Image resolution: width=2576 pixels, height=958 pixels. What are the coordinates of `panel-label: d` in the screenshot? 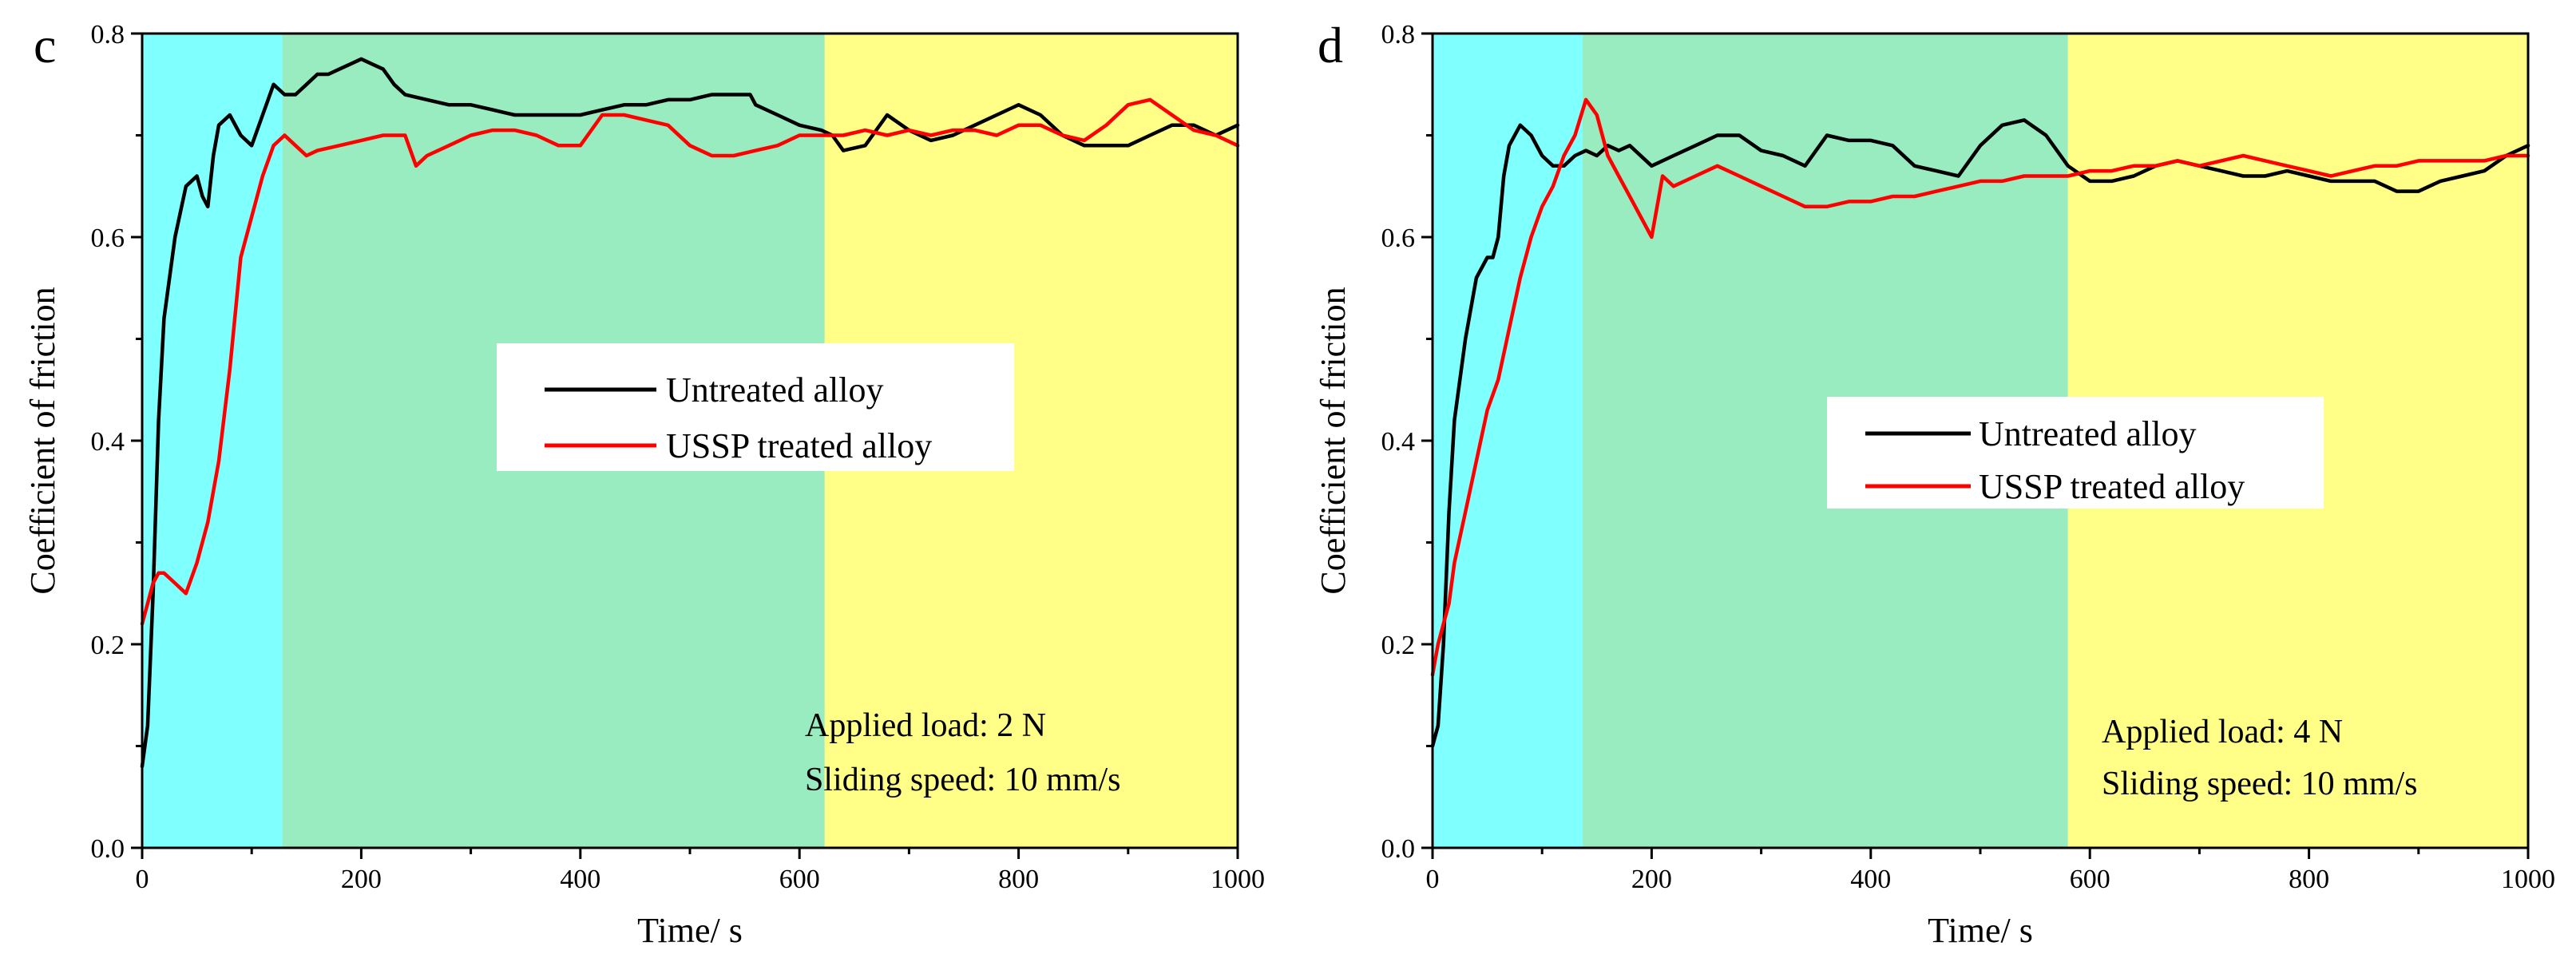 It's located at (1330, 45).